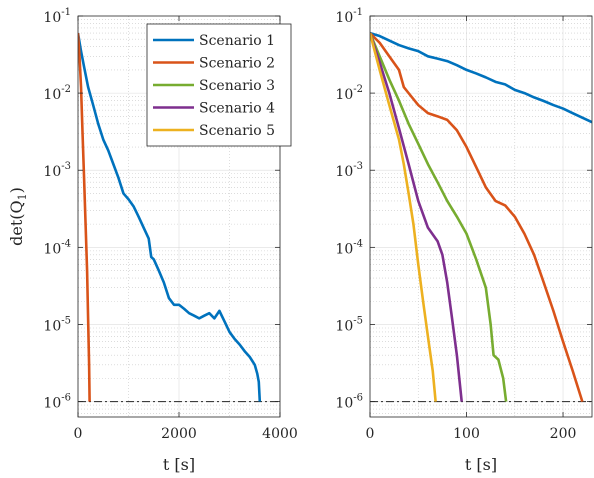 This screenshot has height=478, width=594. I want to click on x-tick-label: 200, so click(563, 434).